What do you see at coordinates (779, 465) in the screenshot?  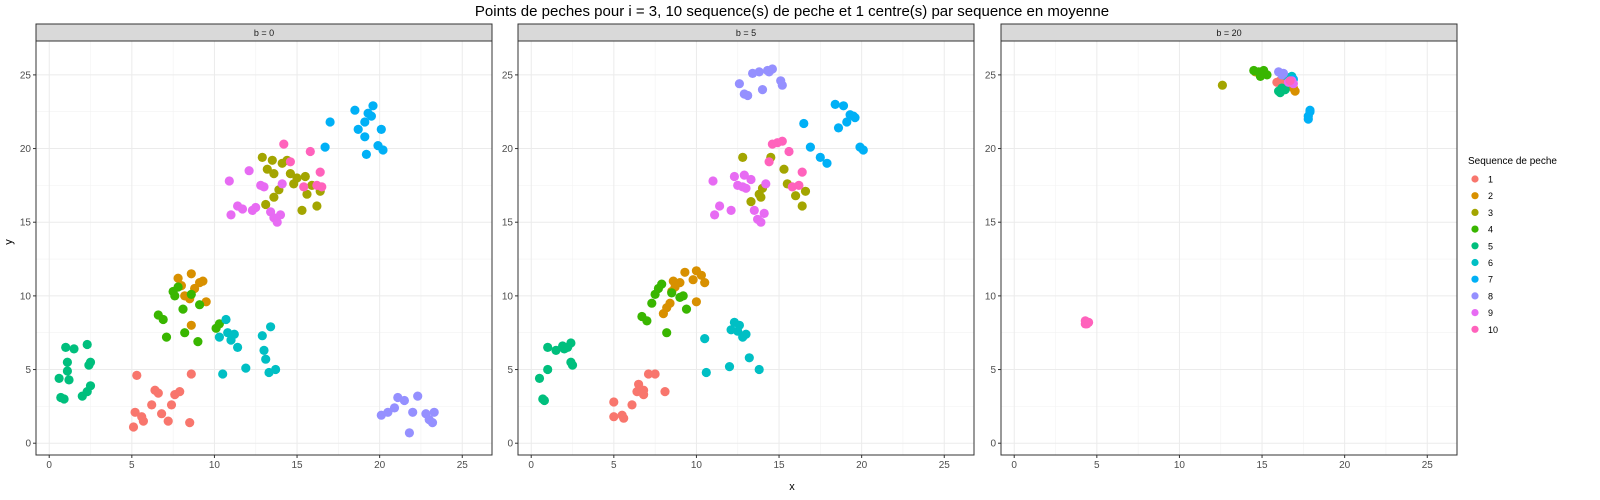 I see `x-tick-label: 15` at bounding box center [779, 465].